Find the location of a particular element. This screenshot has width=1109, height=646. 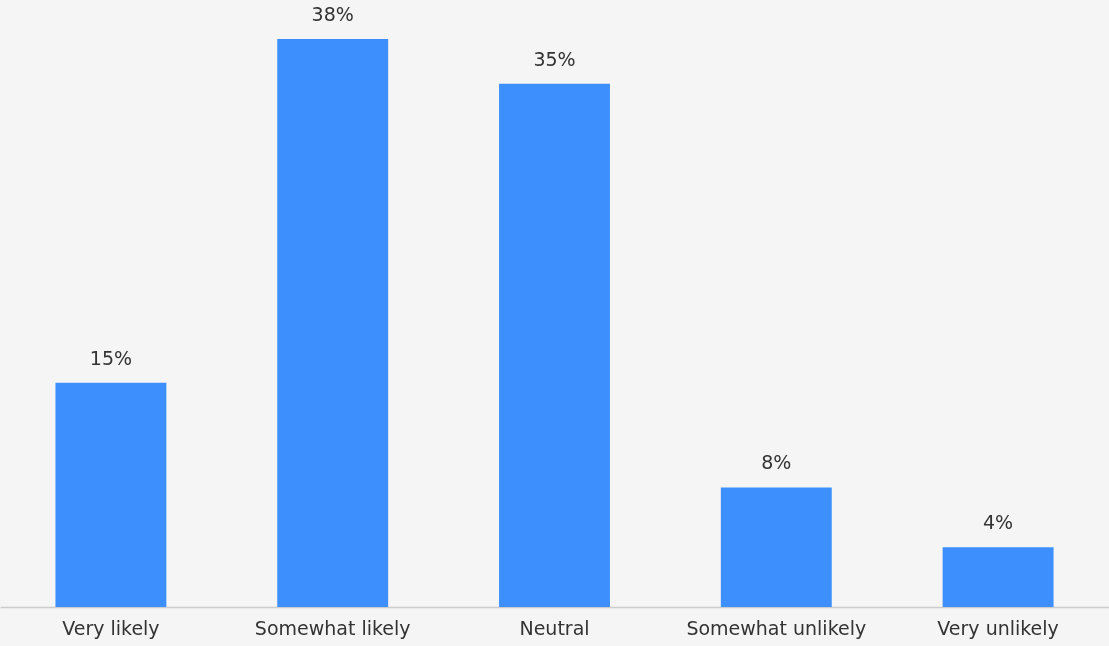

data-label: 15% is located at coordinates (111, 357).